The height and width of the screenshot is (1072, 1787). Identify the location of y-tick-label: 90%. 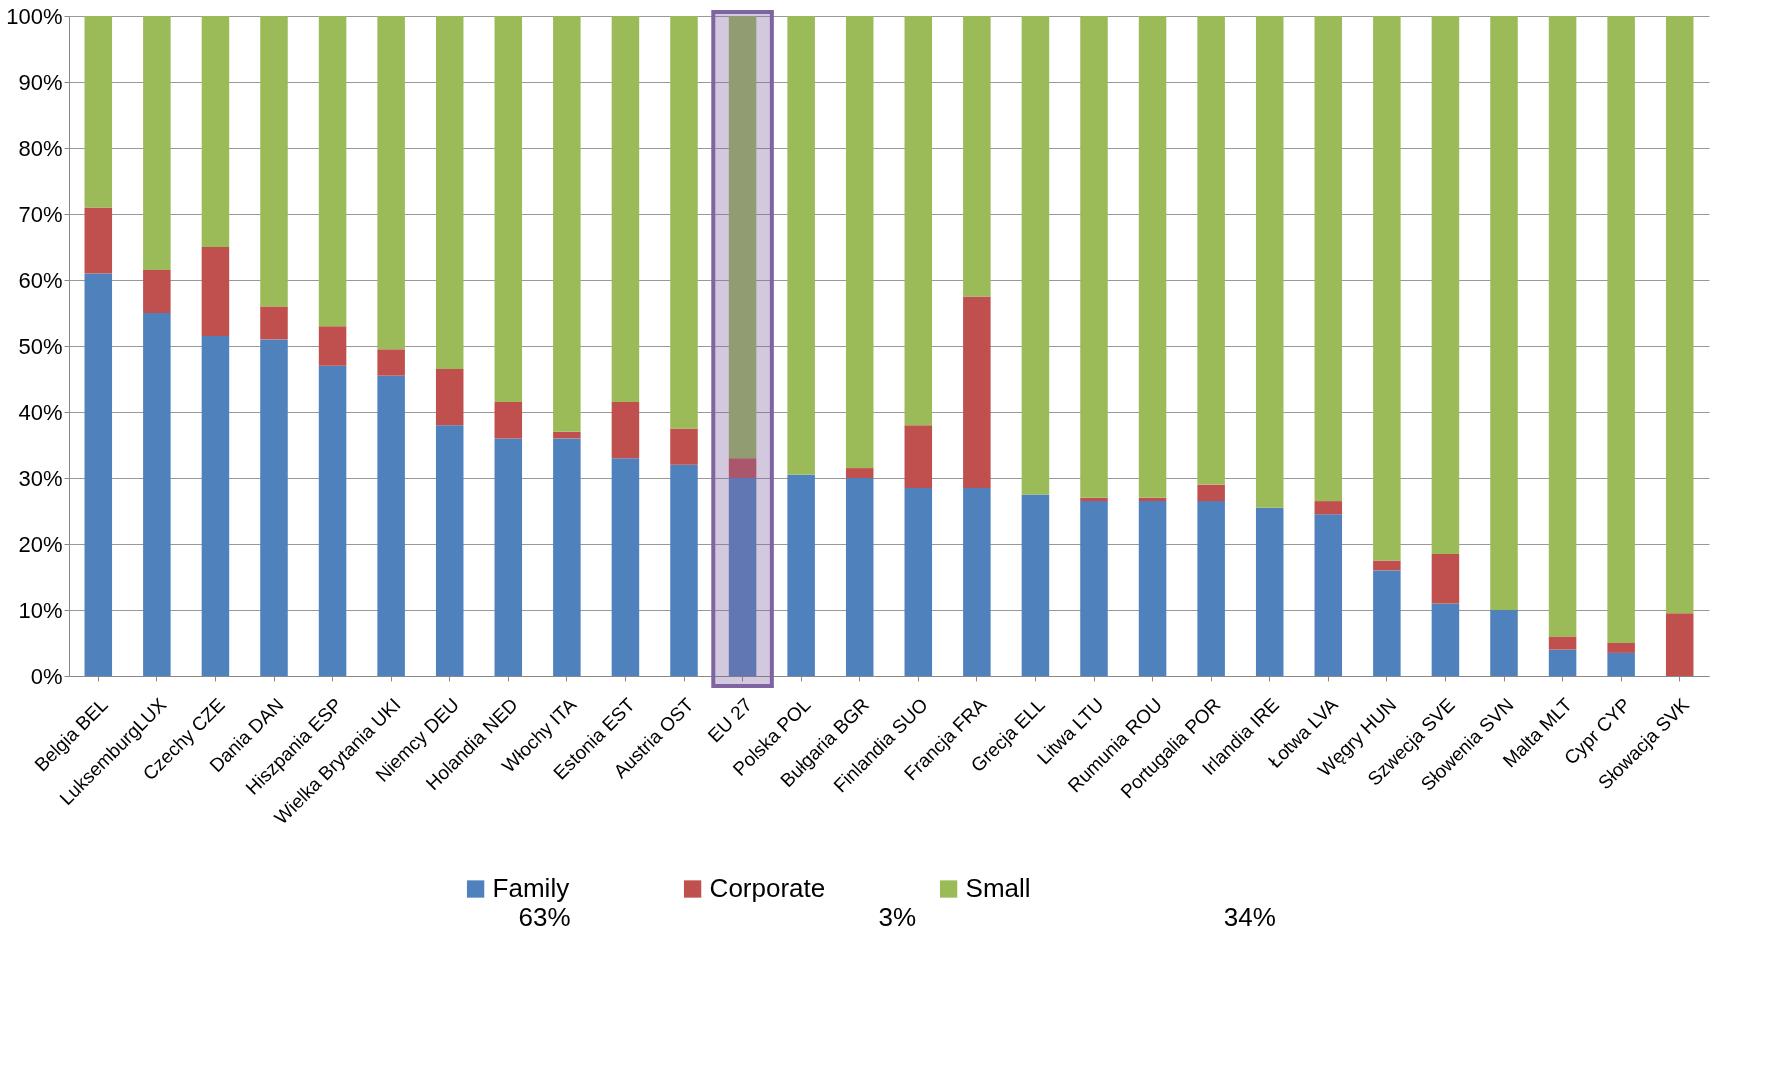
(40, 82).